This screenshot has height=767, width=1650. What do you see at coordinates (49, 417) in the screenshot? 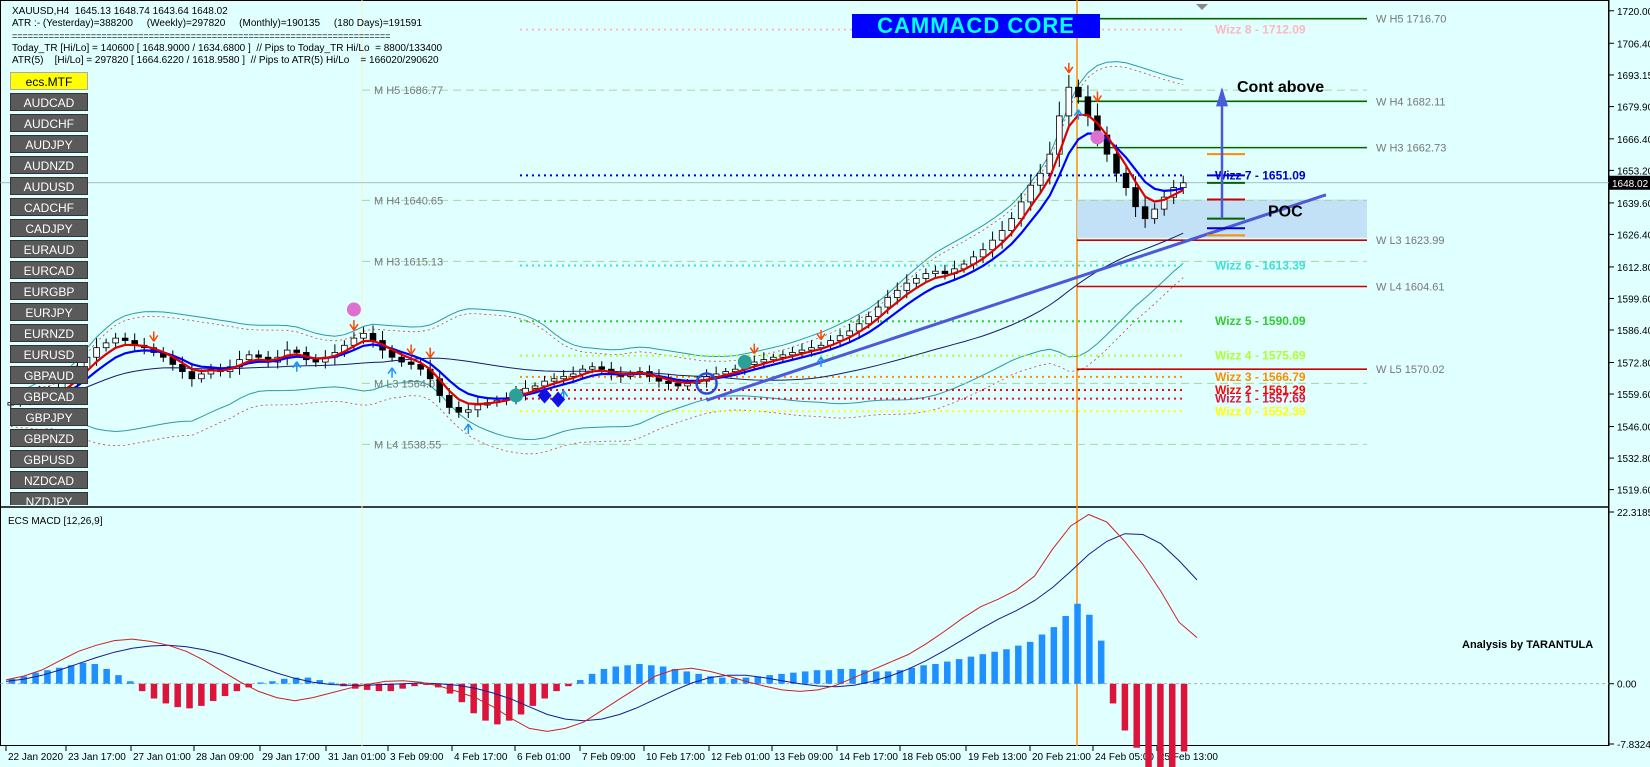
I see `symbol-button-gbpjpy: GBPJPY` at bounding box center [49, 417].